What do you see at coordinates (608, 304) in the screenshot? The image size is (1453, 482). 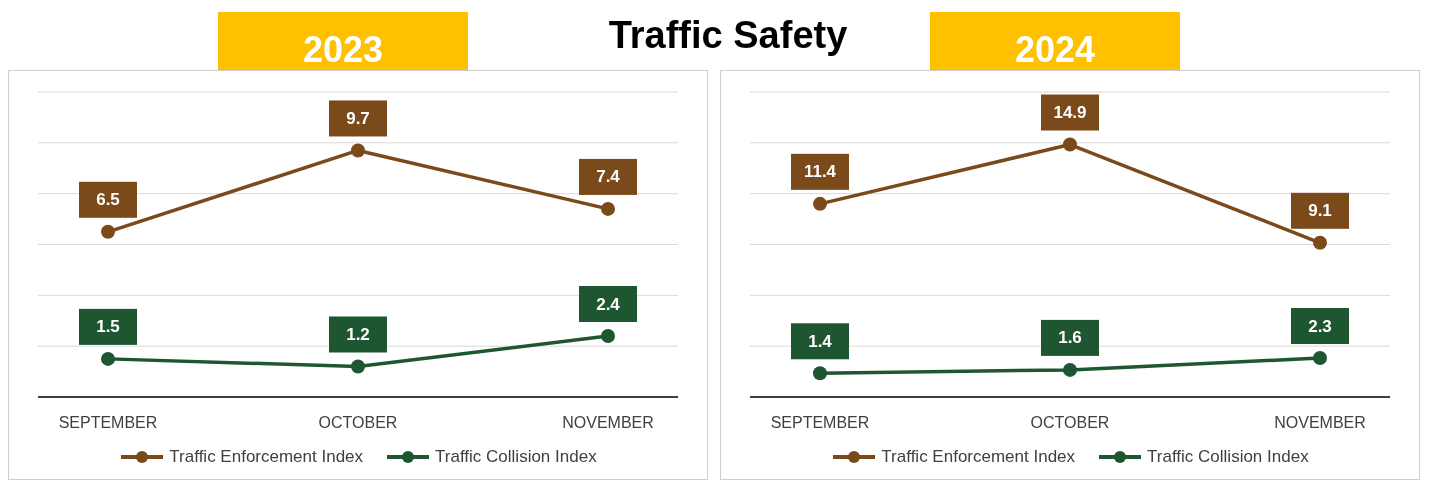 I see `data-label: 2.4` at bounding box center [608, 304].